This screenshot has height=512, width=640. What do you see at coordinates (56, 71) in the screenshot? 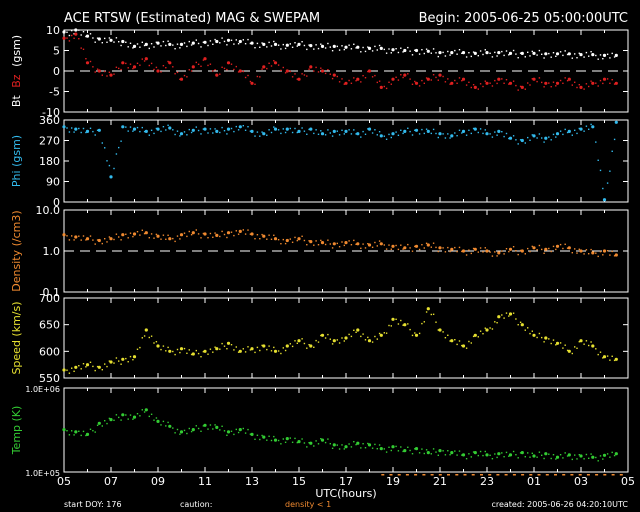
I see `y-tick-label: 0` at bounding box center [56, 71].